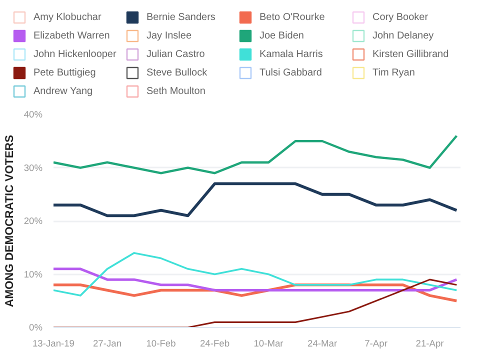 The height and width of the screenshot is (351, 480). Describe the element at coordinates (33, 167) in the screenshot. I see `y-tick-label: 30%` at that location.